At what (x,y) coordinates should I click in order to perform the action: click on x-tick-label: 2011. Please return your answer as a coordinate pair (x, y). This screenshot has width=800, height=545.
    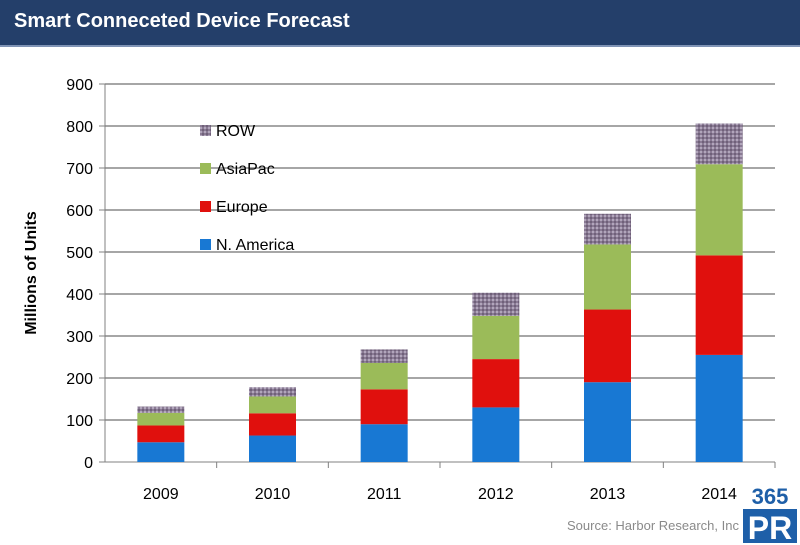
    Looking at the image, I should click on (384, 494).